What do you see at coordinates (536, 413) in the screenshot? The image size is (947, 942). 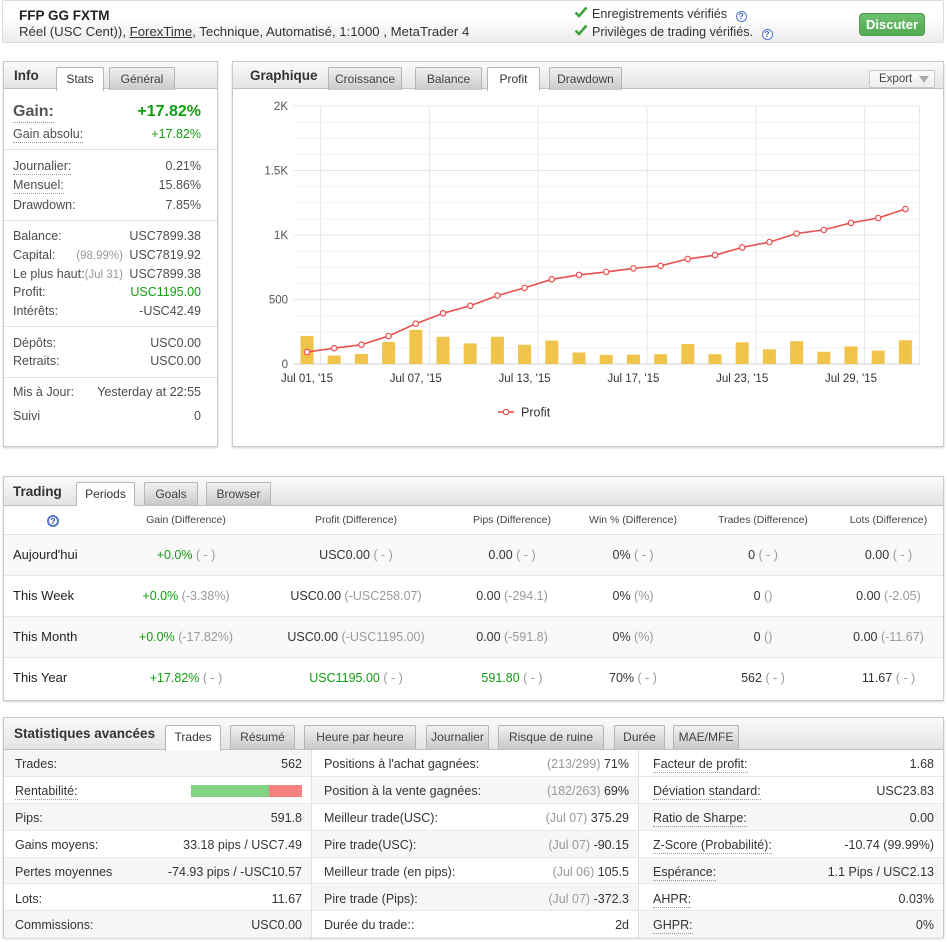 I see `svg-text: Profit` at bounding box center [536, 413].